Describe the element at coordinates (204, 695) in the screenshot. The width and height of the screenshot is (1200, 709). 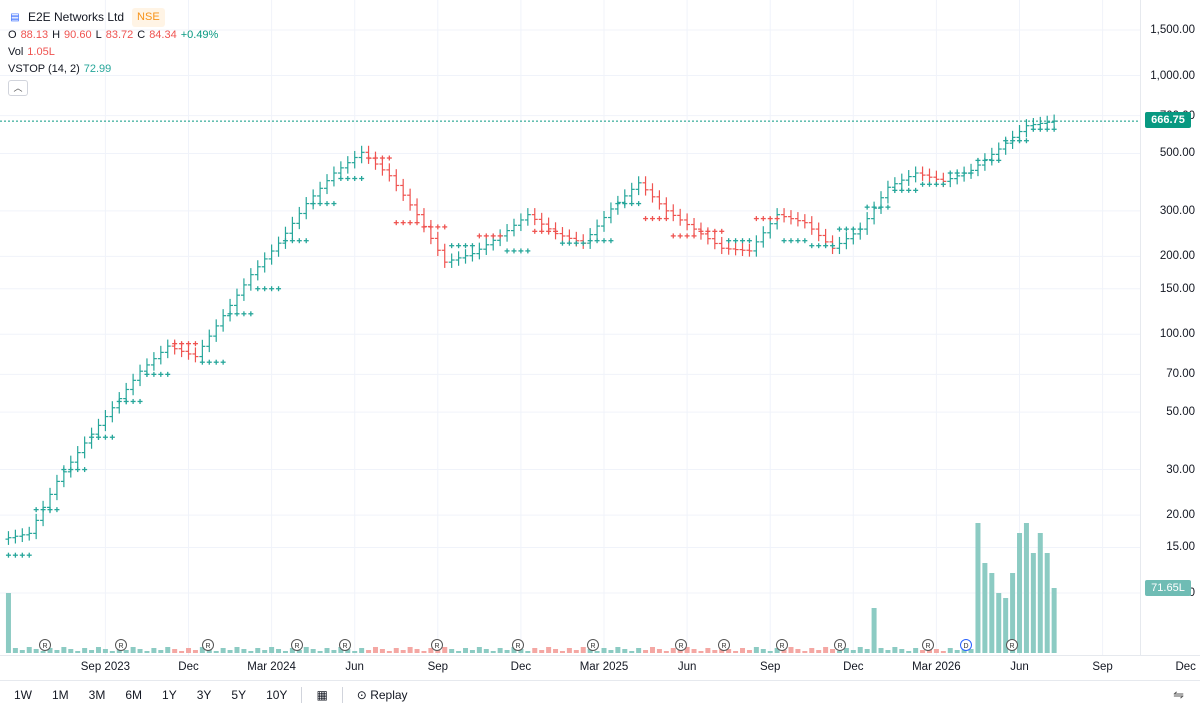
I see `range-button: 3Y` at that location.